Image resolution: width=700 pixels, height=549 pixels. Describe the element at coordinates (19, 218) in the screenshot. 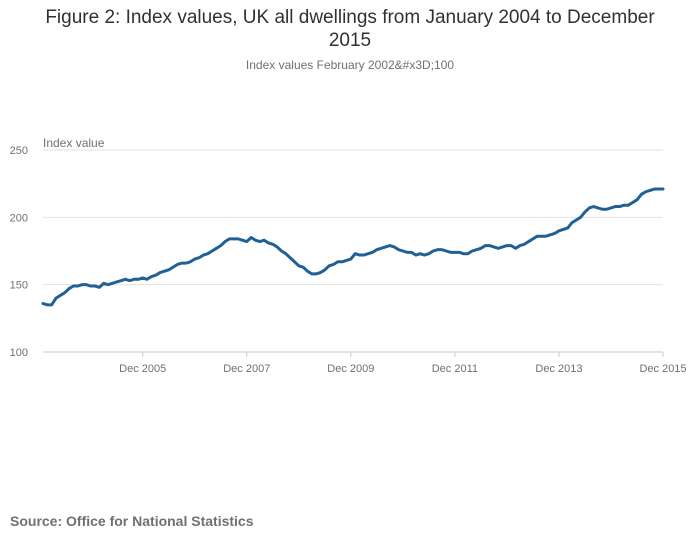

I see `y-tick-label: 200` at that location.